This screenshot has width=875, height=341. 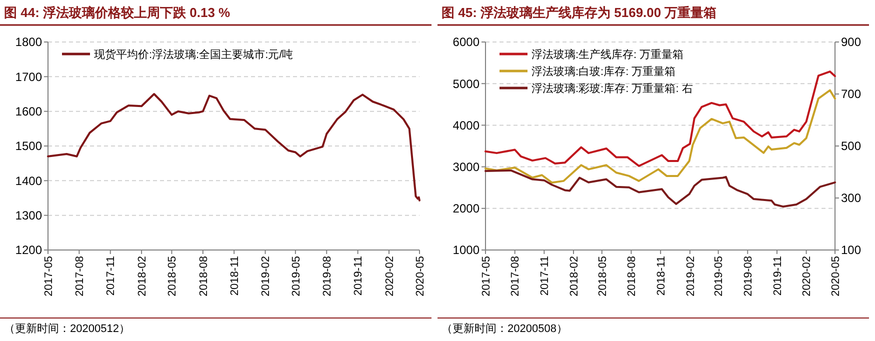 What do you see at coordinates (851, 42) in the screenshot?
I see `y2-tick-label: 900` at bounding box center [851, 42].